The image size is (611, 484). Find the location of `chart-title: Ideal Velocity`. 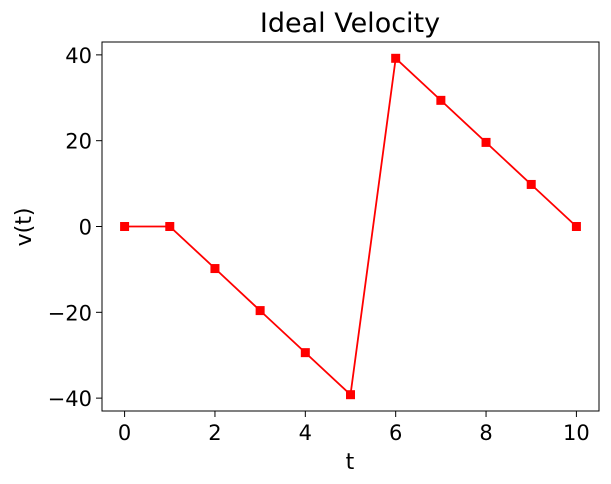

chart-title: Ideal Velocity is located at coordinates (350, 23).